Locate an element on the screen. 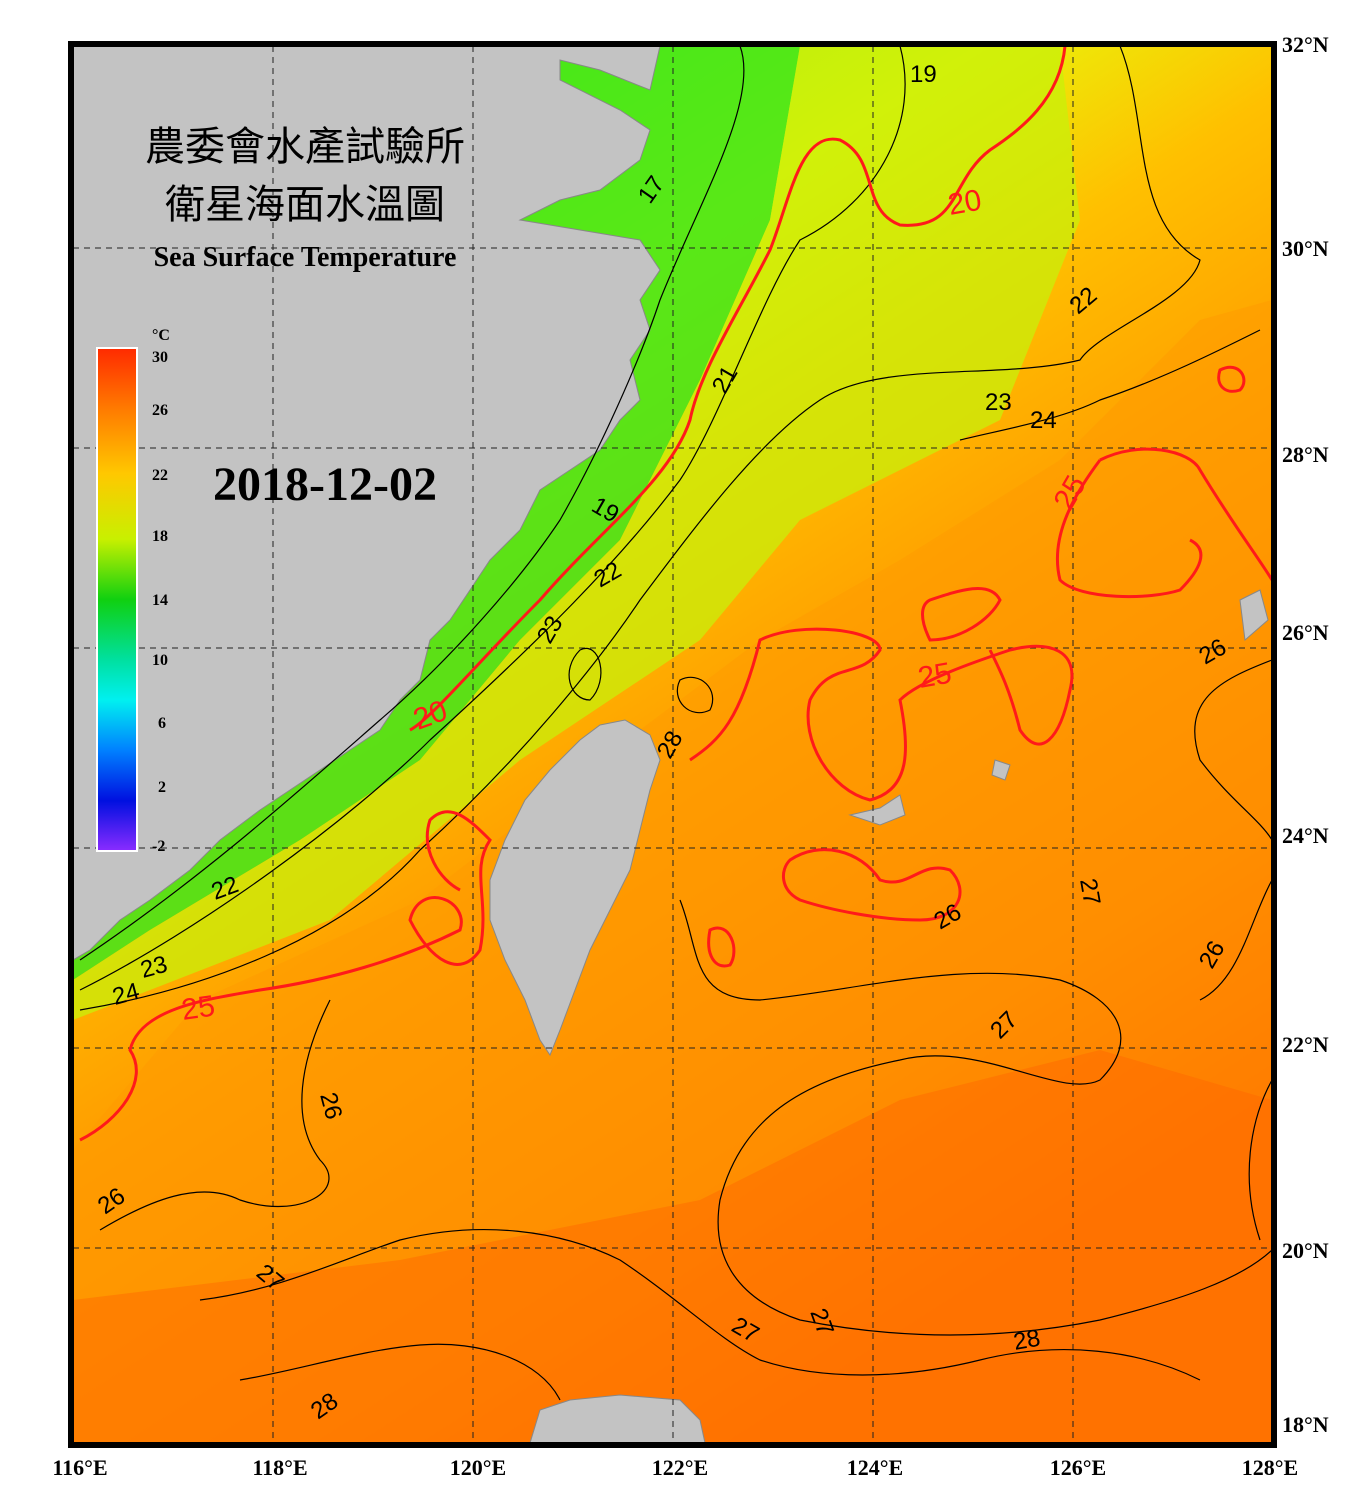 The width and height of the screenshot is (1350, 1500). lon-label-118: 118°E is located at coordinates (279, 1467).